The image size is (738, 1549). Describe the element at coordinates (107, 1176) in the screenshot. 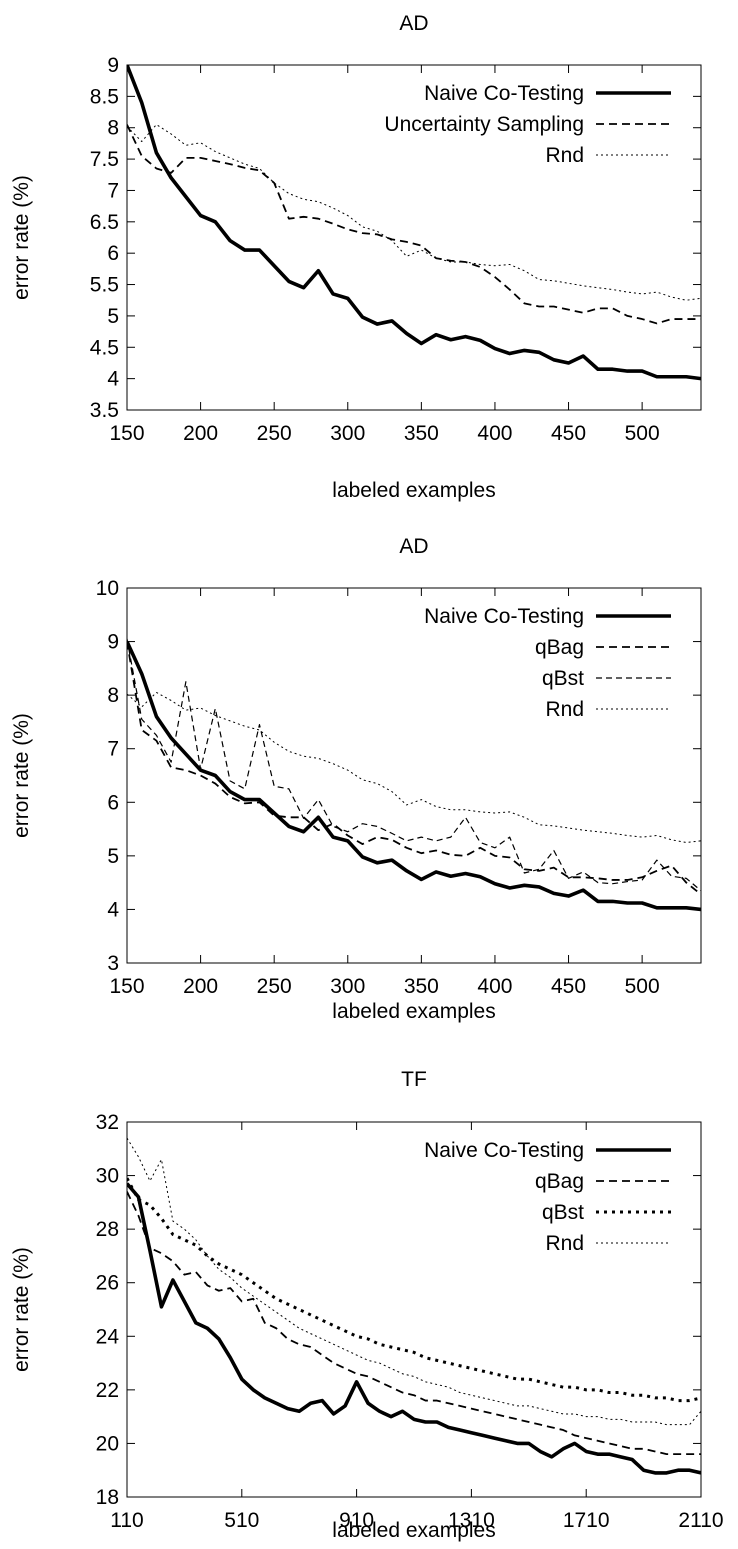

I see `y-tick-label: 30` at that location.